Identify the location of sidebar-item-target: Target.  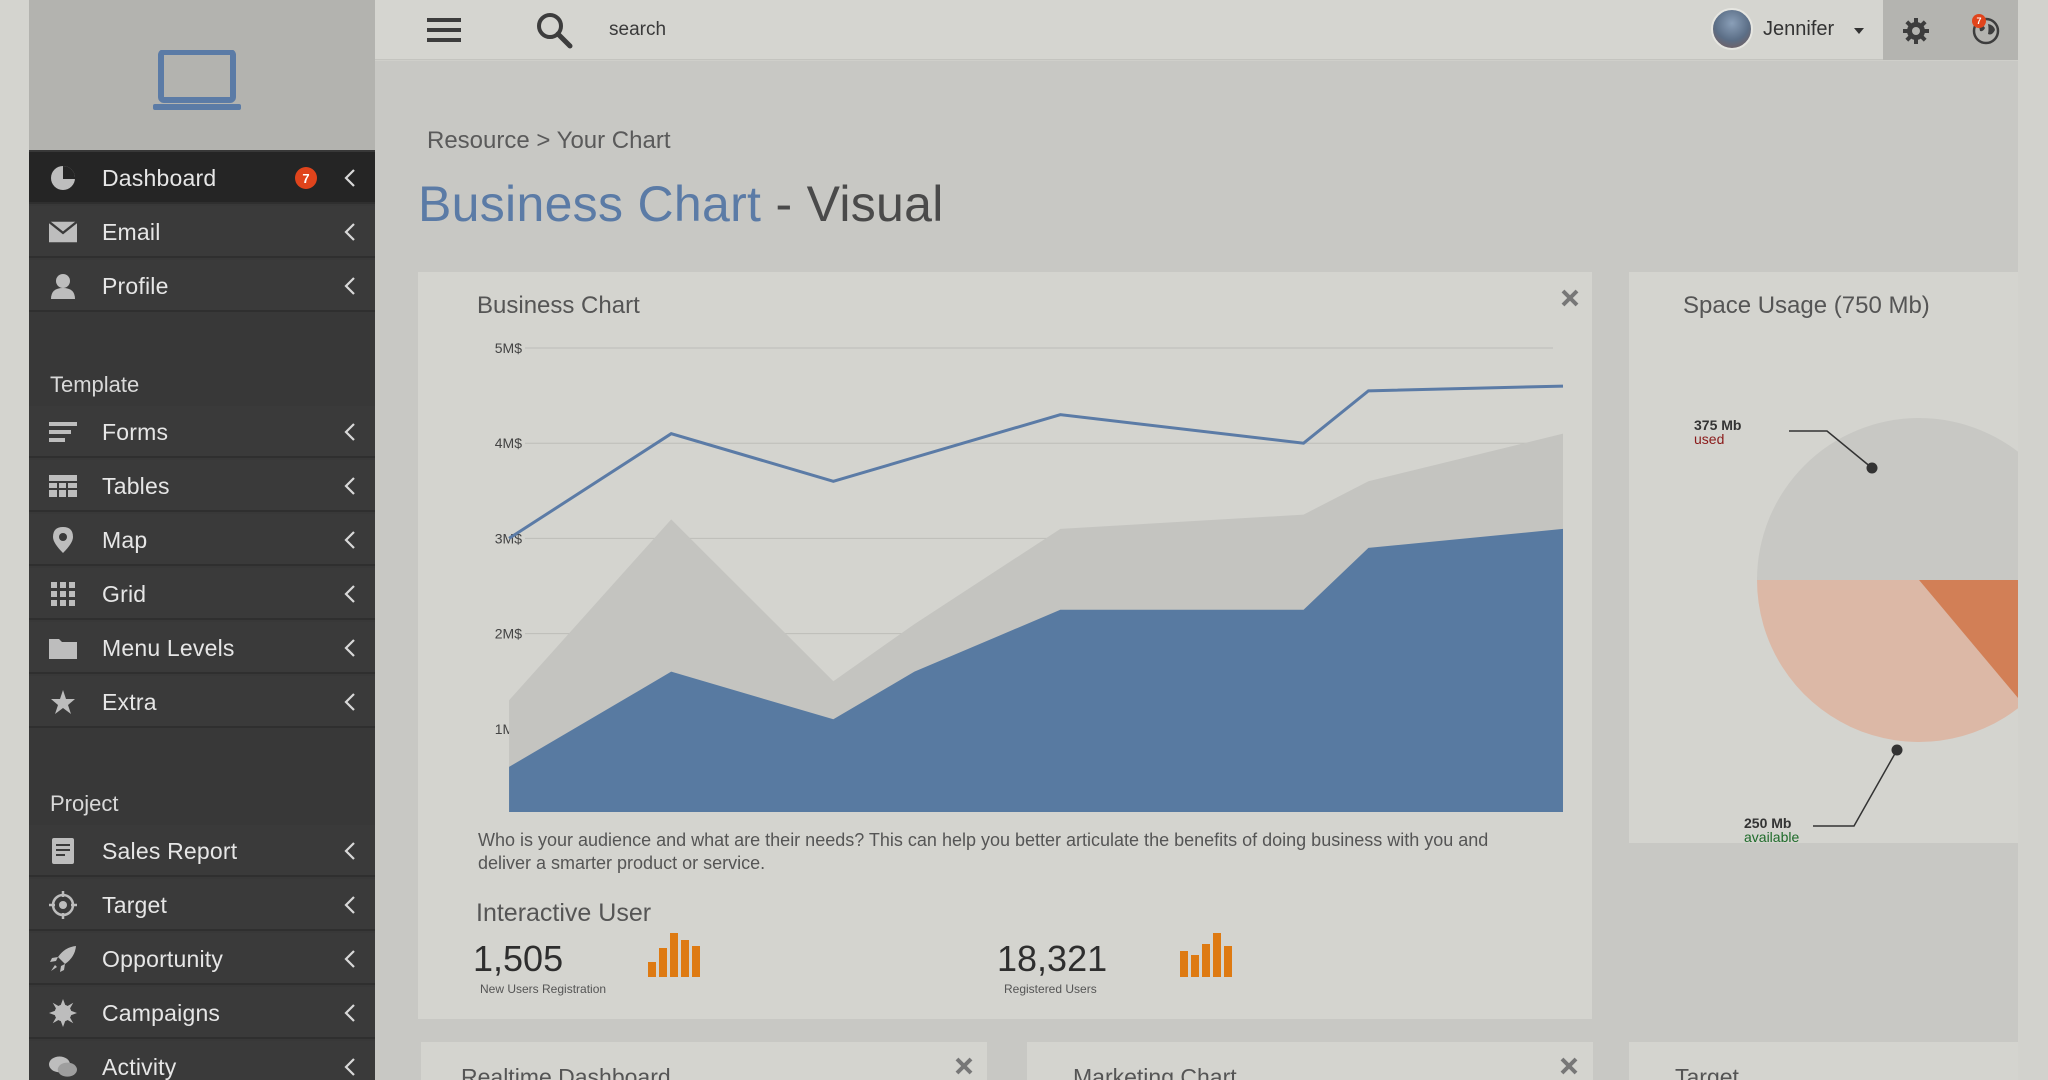
(202, 905).